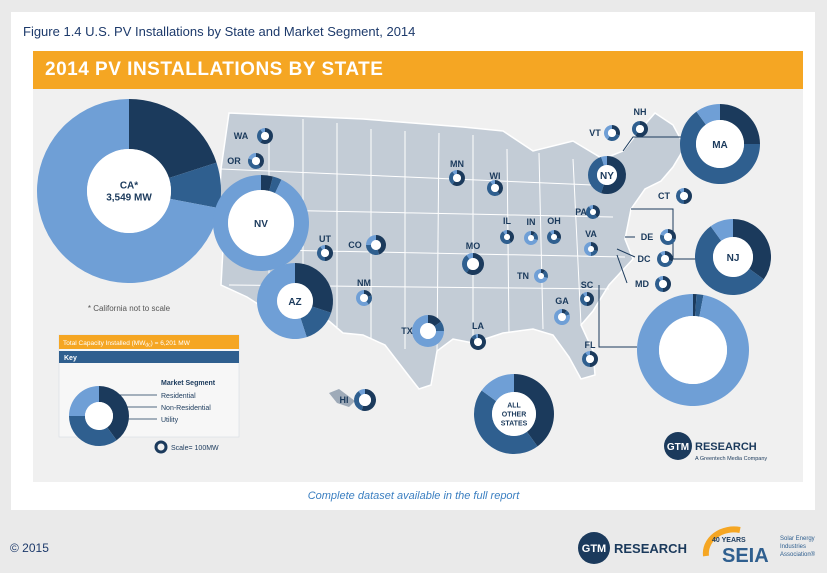 This screenshot has height=573, width=827. What do you see at coordinates (422, 331) in the screenshot?
I see `donut-tx: TX` at bounding box center [422, 331].